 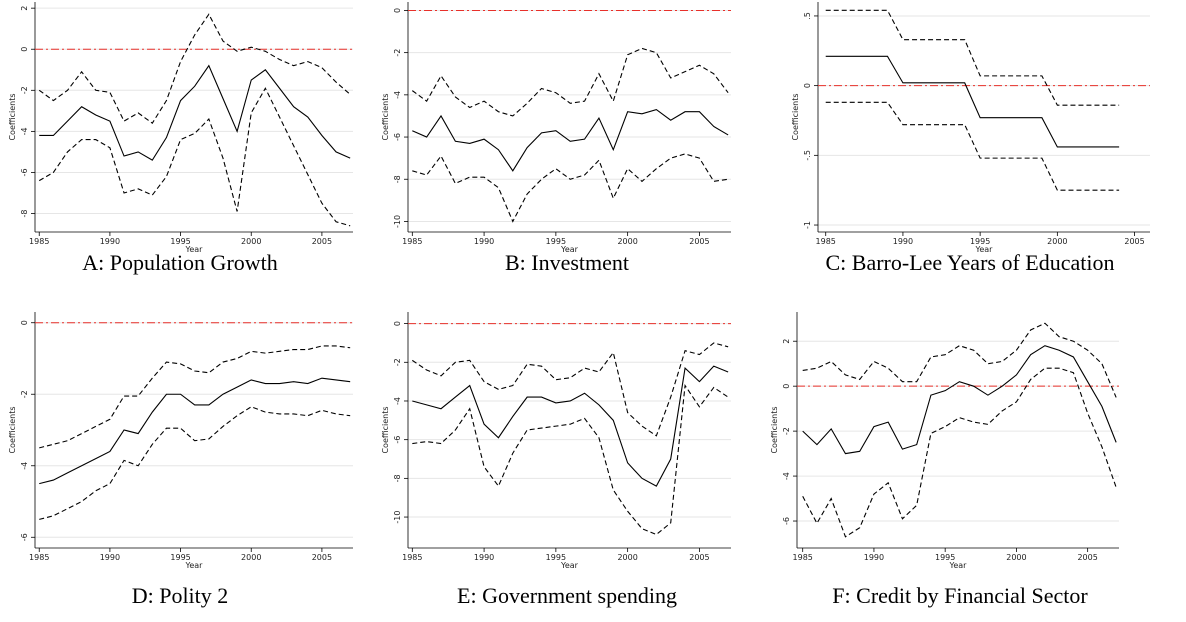 What do you see at coordinates (180, 595) in the screenshot?
I see `panel-caption: D: Polity 2` at bounding box center [180, 595].